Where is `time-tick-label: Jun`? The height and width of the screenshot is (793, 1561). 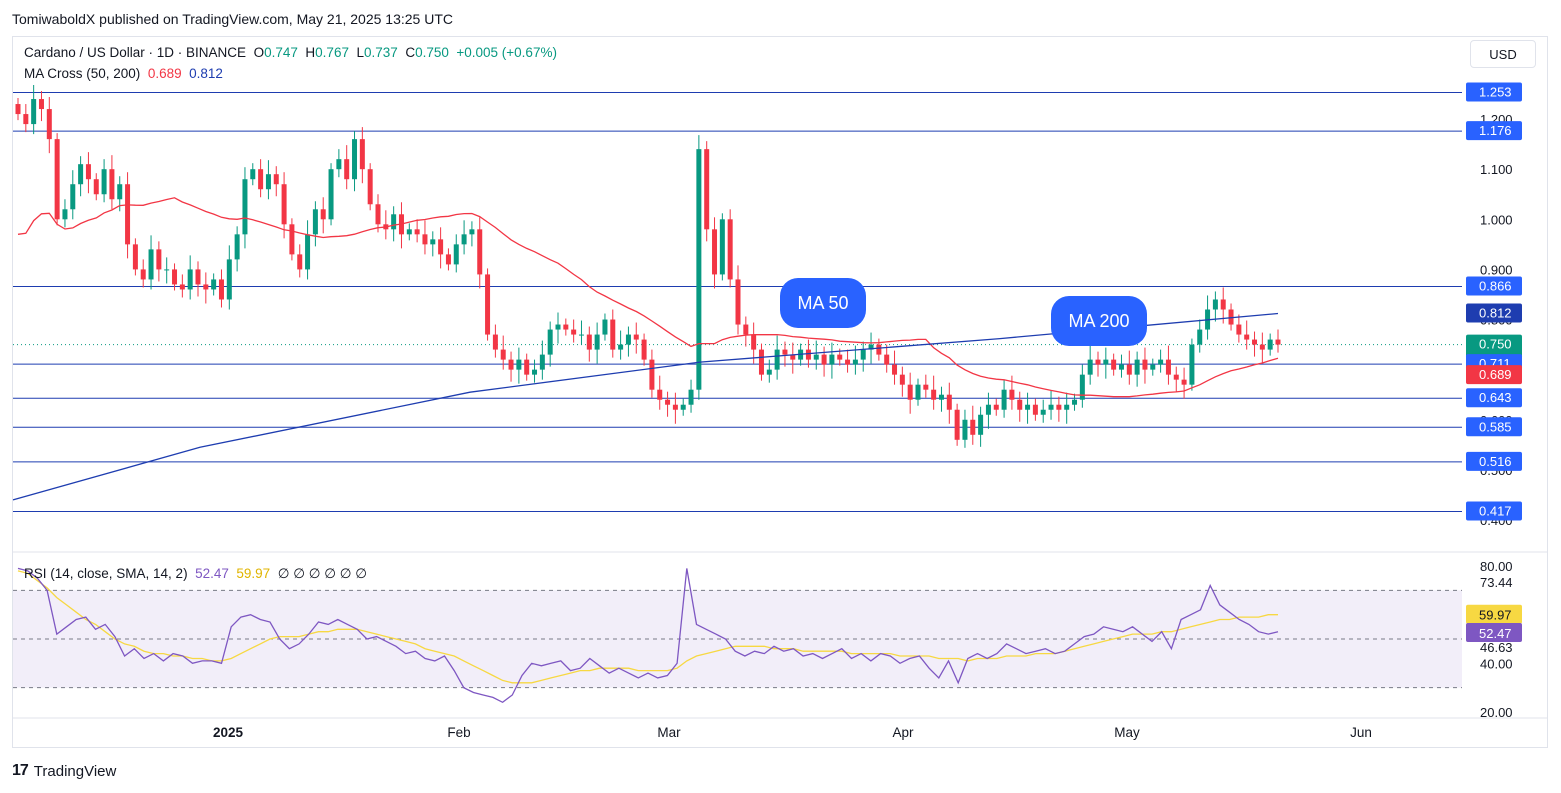 time-tick-label: Jun is located at coordinates (1361, 732).